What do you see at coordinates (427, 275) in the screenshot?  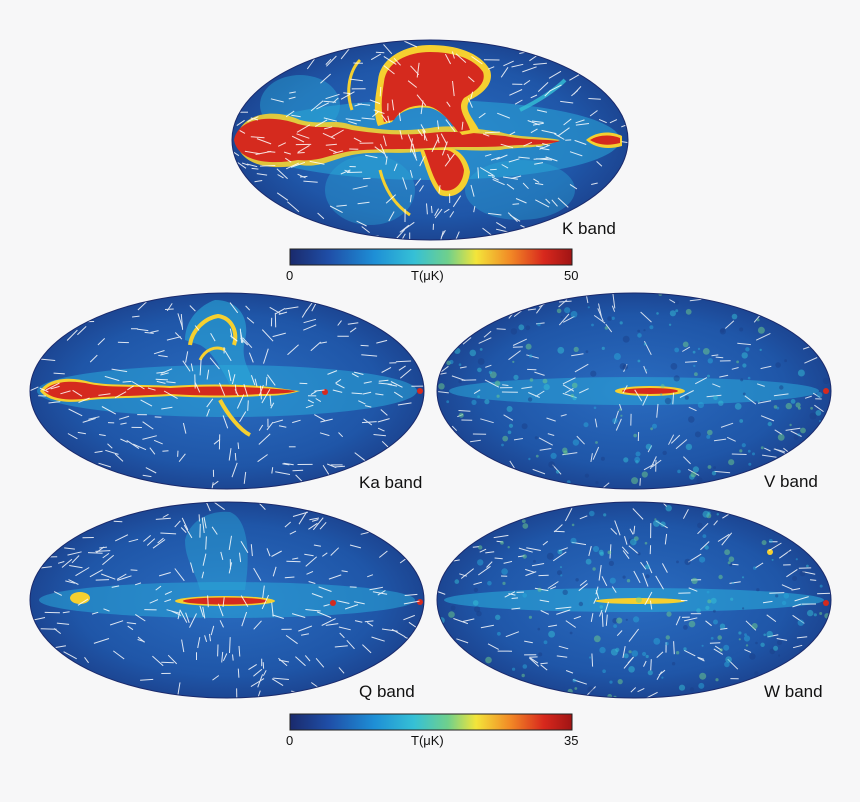 I see `colorbar-top-unit: T(μK)` at bounding box center [427, 275].